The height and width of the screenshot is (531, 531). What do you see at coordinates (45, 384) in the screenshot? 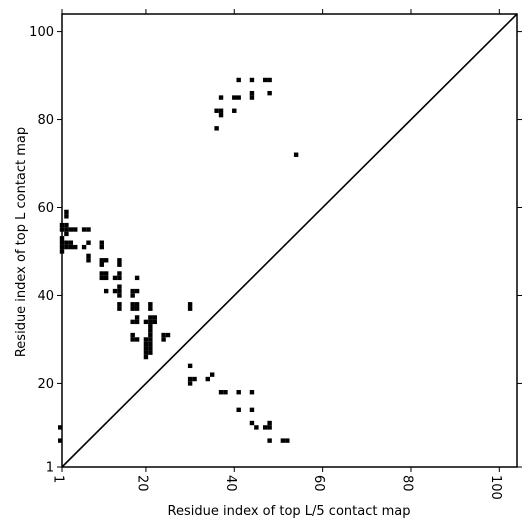
I see `y-tick-label: 20` at bounding box center [45, 384].